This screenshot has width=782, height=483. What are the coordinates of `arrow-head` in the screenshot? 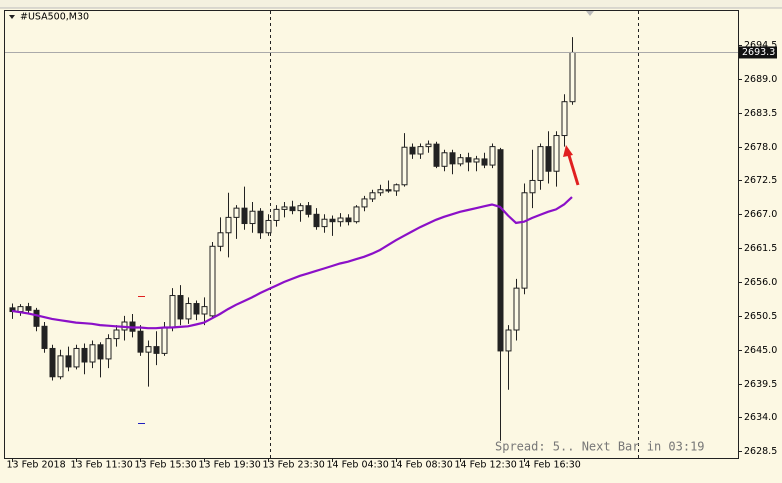 It's located at (568, 151).